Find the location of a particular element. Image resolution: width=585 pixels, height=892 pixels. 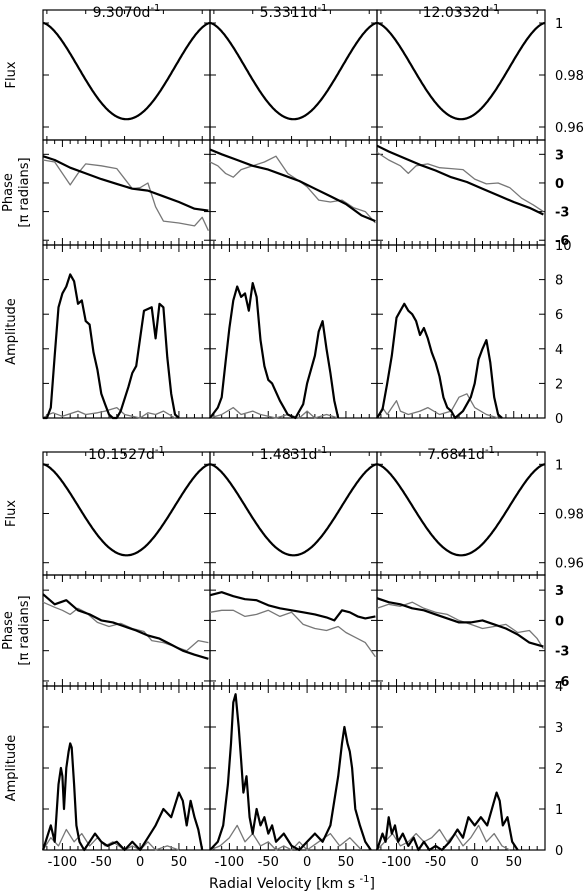

panel-frequency-title: 1.4831d-1 is located at coordinates (294, 454).